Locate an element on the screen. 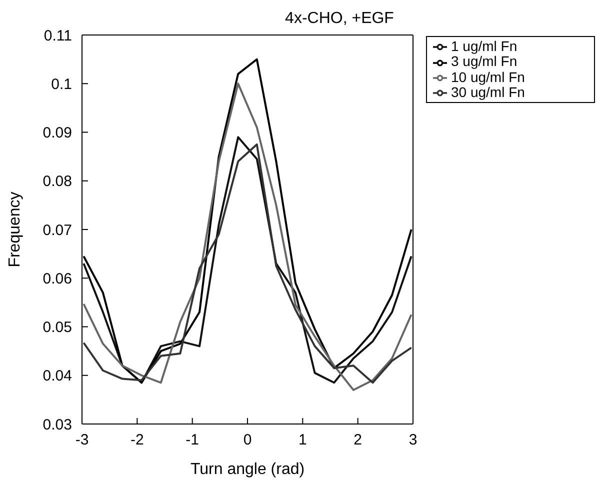  legend-label: 10 ug/ml Fn is located at coordinates (488, 76).